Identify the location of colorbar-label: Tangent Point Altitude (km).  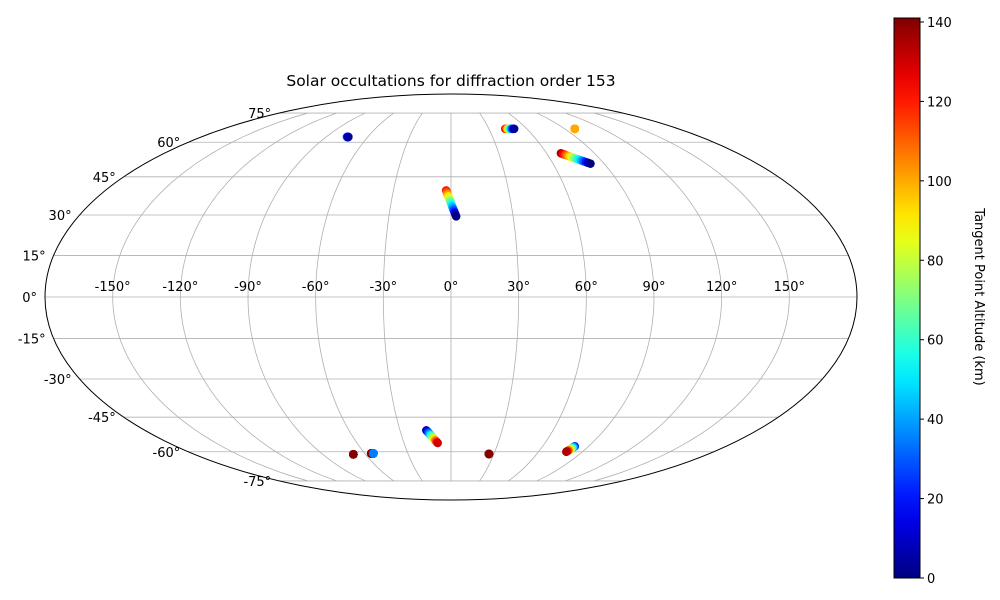
(978, 296).